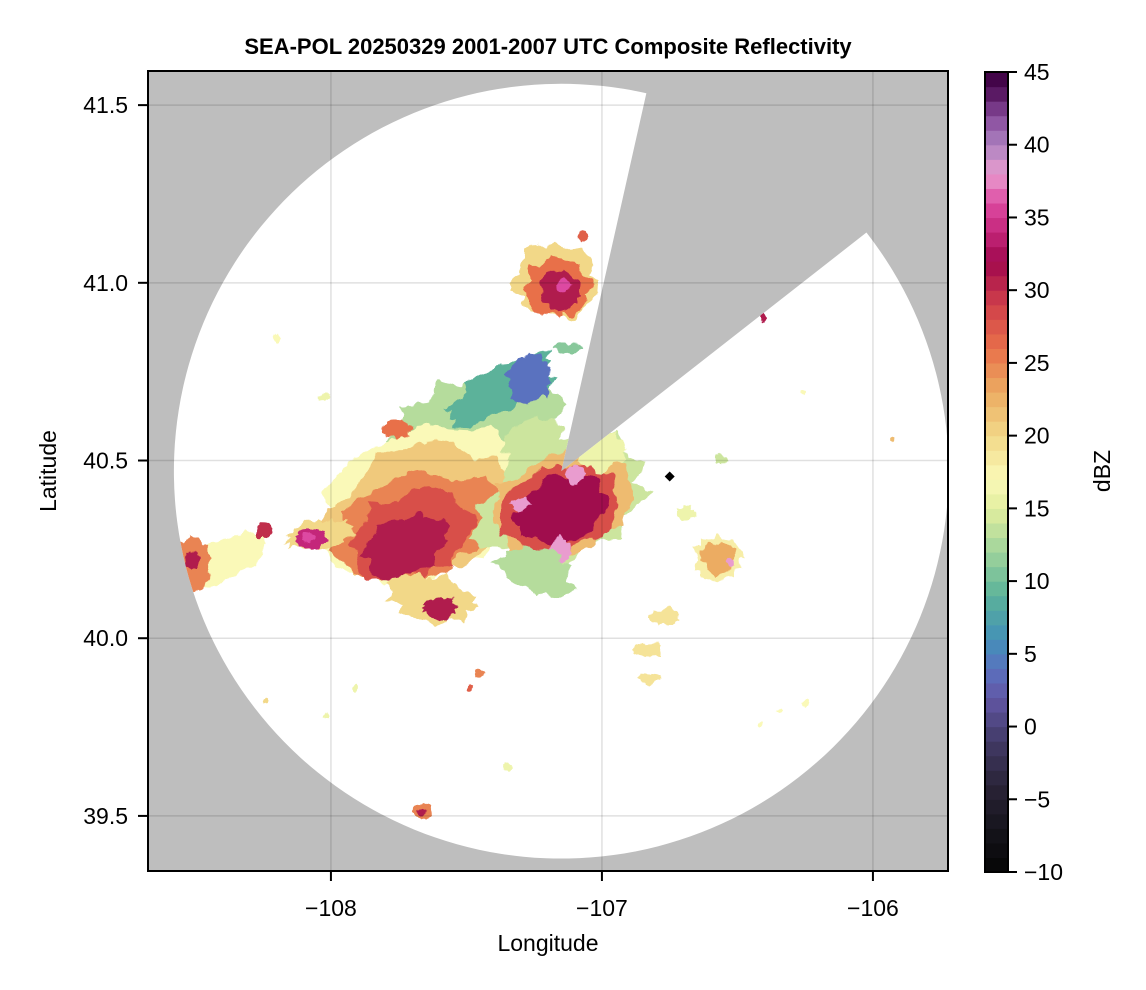  What do you see at coordinates (1037, 363) in the screenshot?
I see `colorbar-tick-label: 25` at bounding box center [1037, 363].